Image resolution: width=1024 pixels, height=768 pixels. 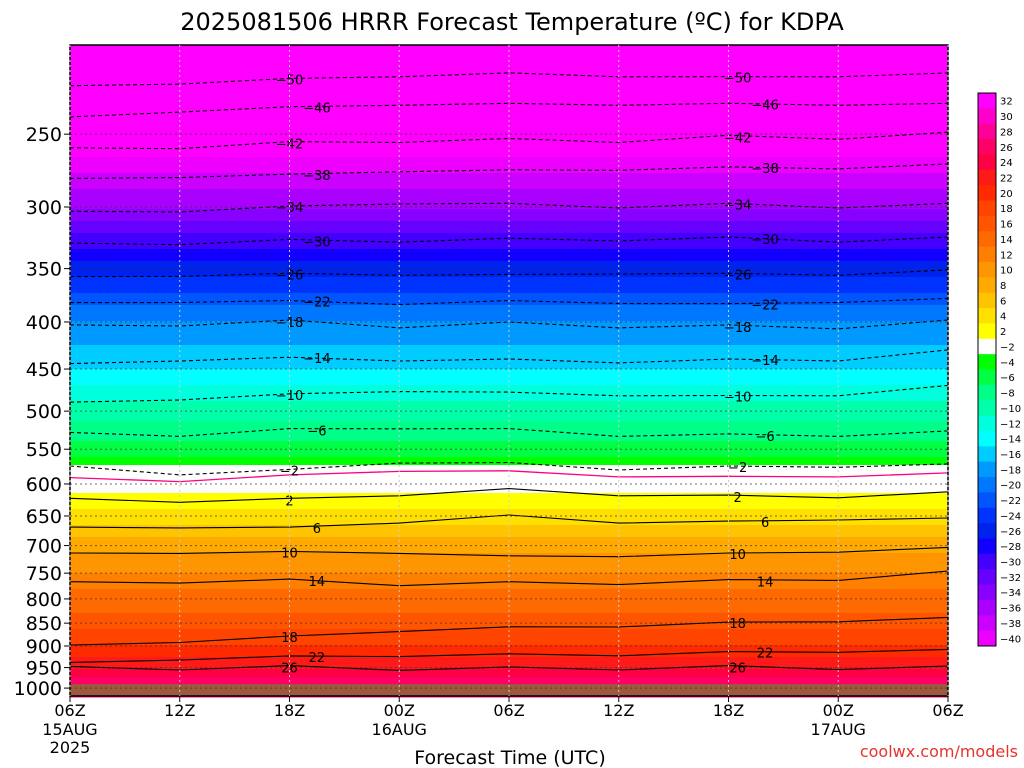 I want to click on x-tick-label: 00Z, so click(x=838, y=710).